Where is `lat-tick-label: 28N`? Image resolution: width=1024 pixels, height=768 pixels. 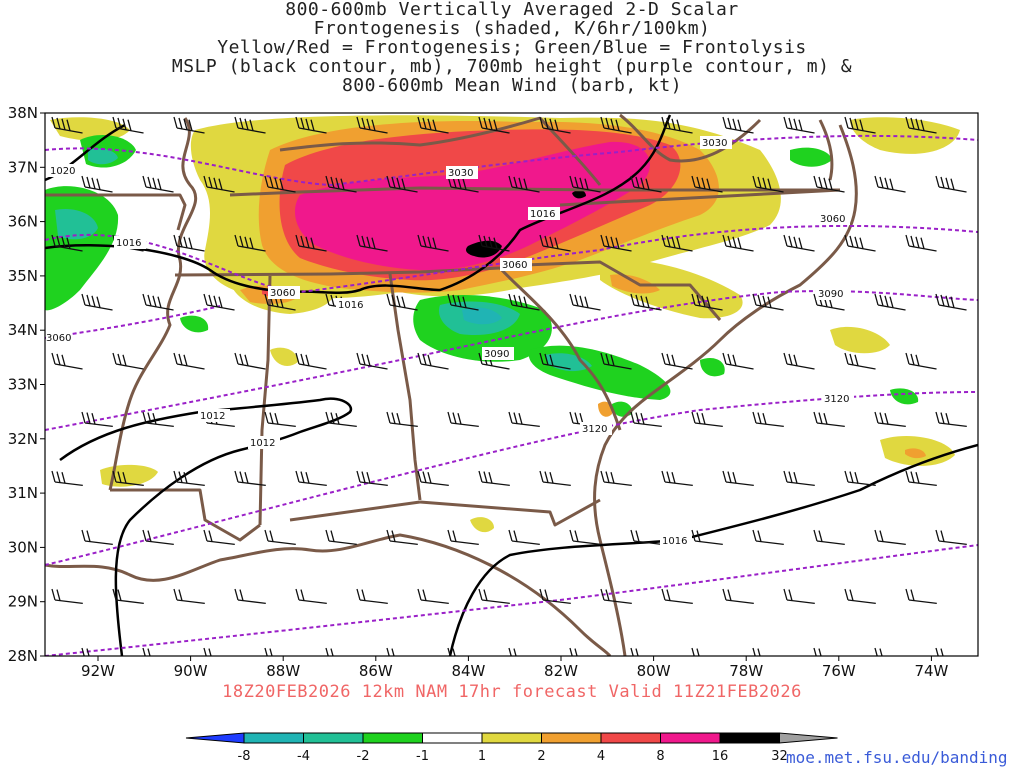
lat-tick-label: 28N is located at coordinates (23, 656).